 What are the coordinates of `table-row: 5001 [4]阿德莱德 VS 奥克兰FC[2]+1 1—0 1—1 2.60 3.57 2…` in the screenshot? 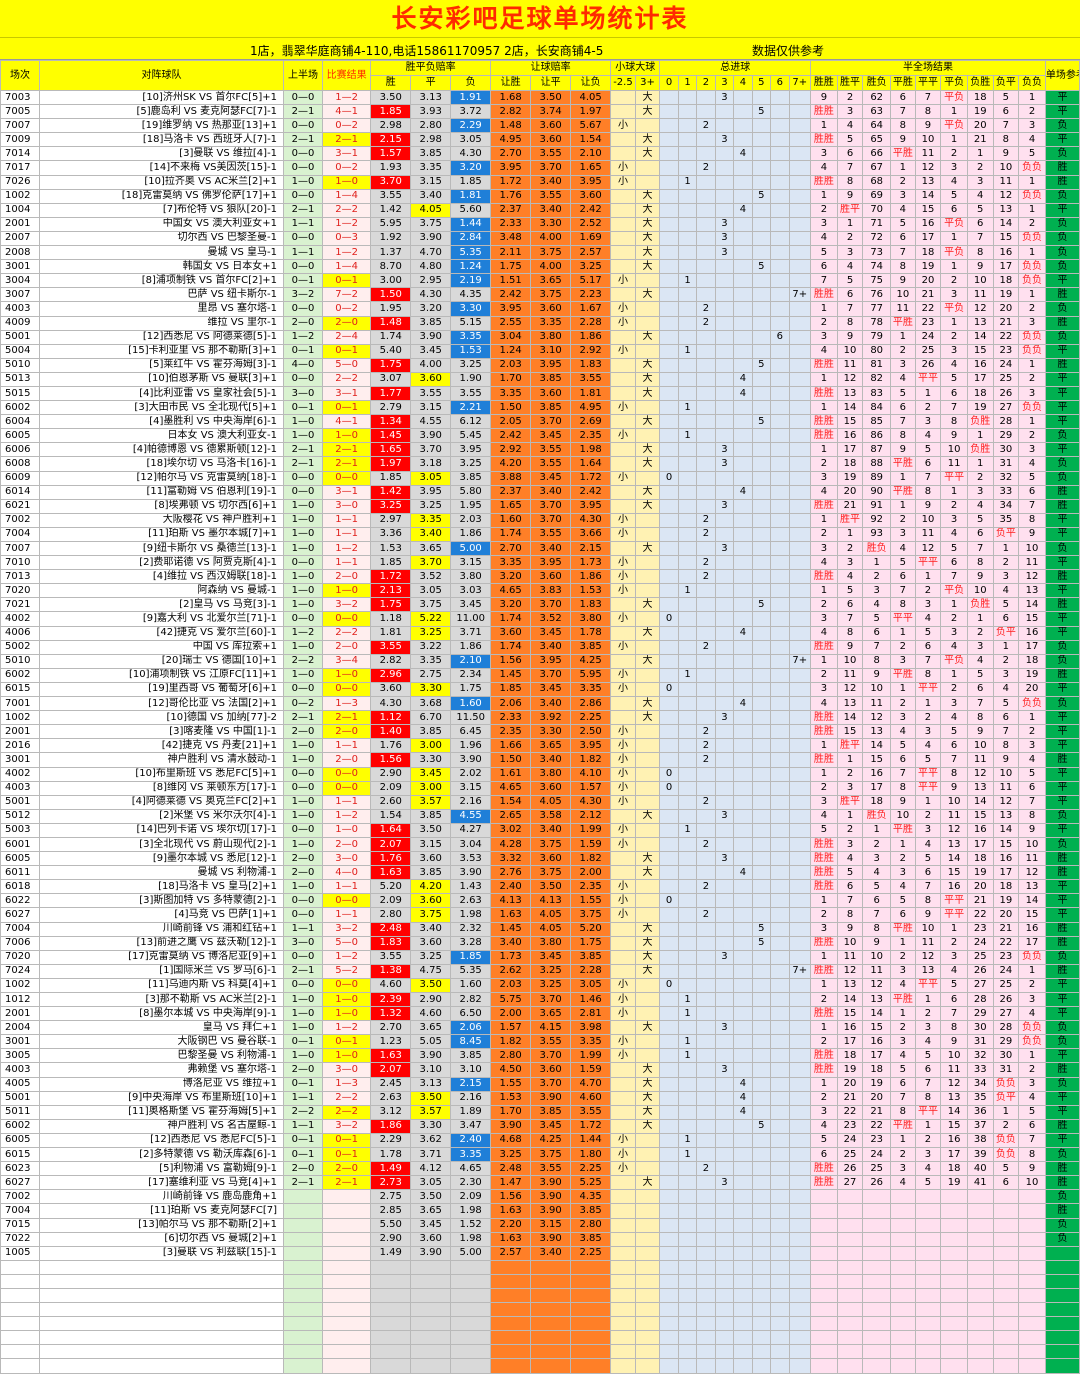 It's located at (540, 802).